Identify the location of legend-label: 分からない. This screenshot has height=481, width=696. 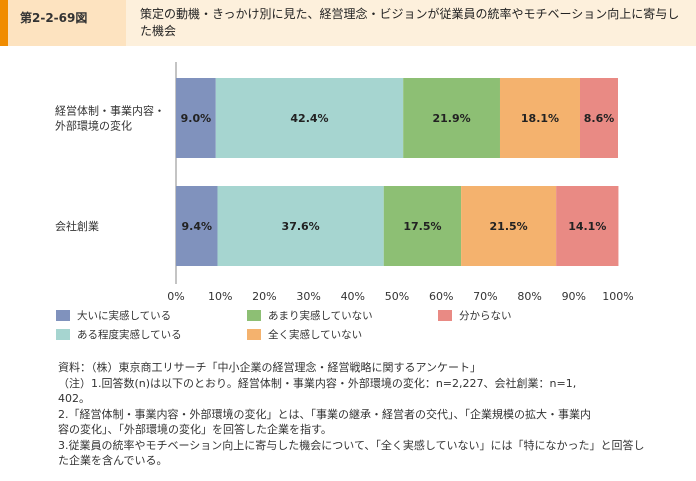
(485, 316).